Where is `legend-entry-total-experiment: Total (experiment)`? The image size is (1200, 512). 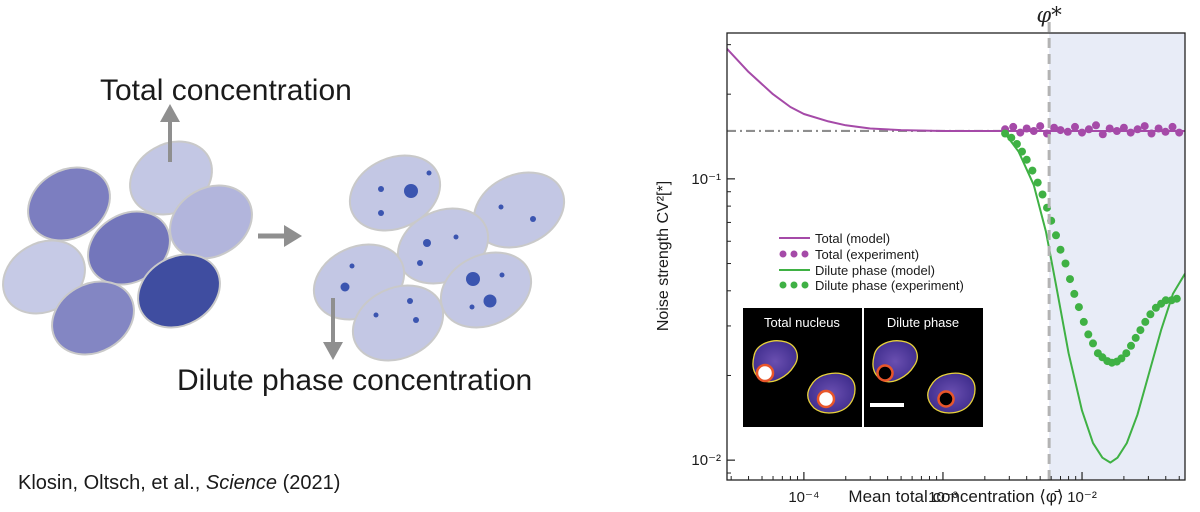 legend-entry-total-experiment: Total (experiment) is located at coordinates (849, 254).